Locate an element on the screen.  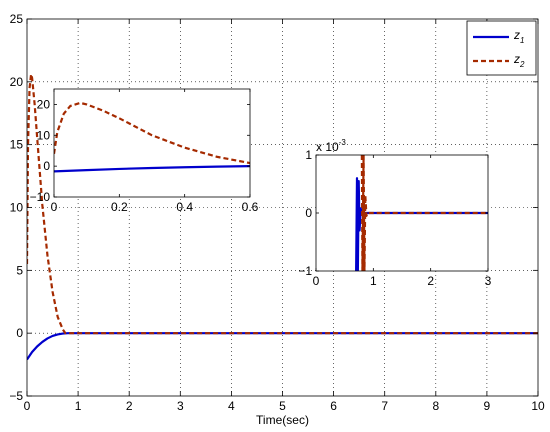
series-line-z2 is located at coordinates (424, 213).